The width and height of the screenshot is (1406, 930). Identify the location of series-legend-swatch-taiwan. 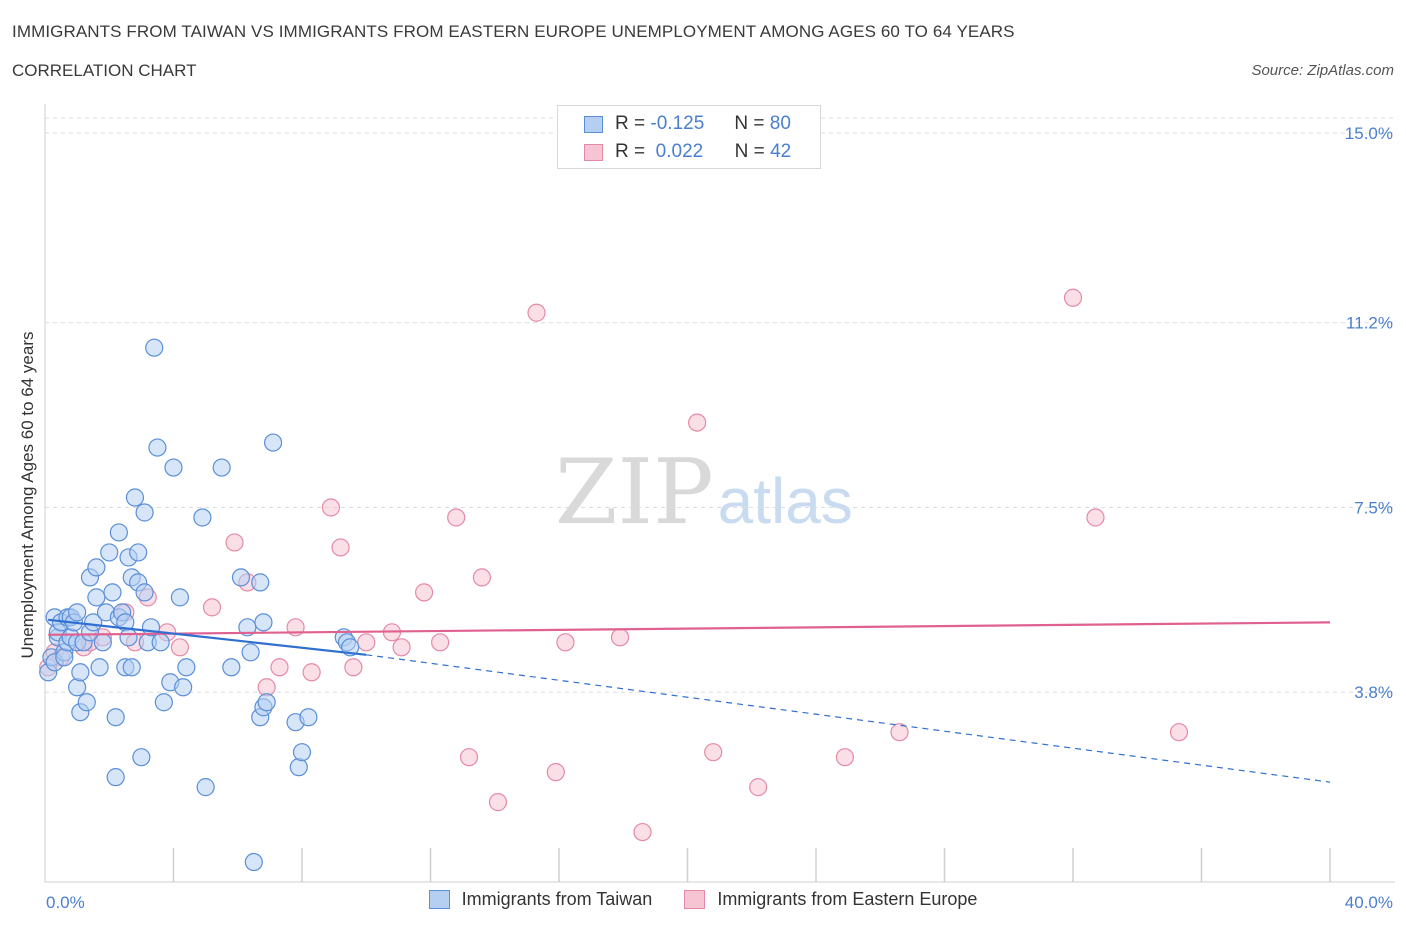
(439, 899).